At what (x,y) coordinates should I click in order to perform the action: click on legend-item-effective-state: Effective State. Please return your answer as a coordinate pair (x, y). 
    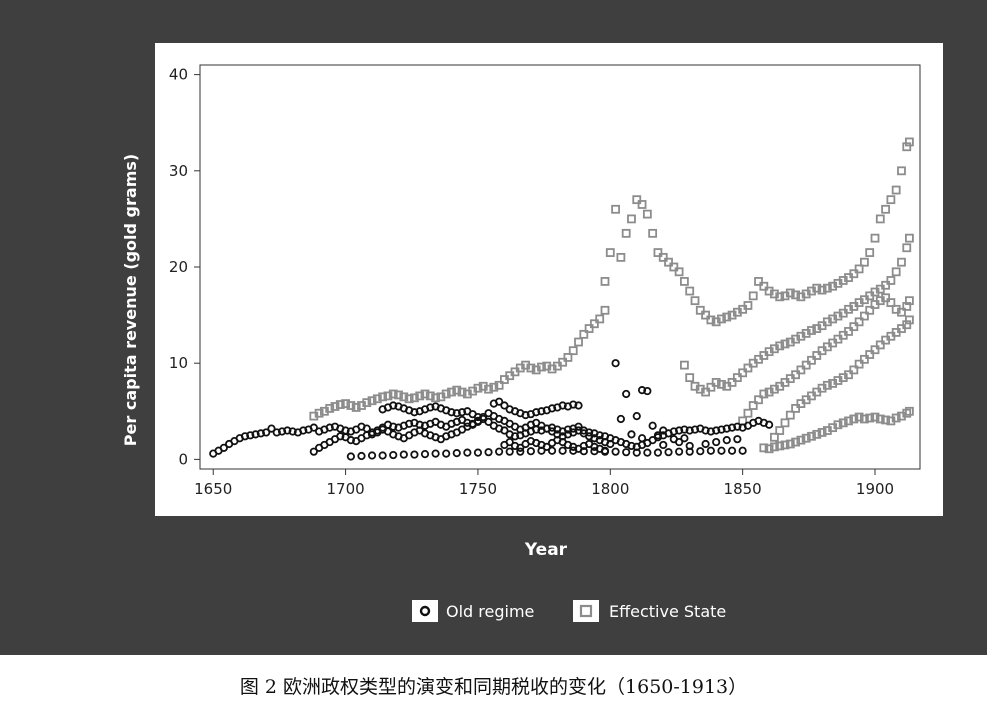
    Looking at the image, I should click on (649, 611).